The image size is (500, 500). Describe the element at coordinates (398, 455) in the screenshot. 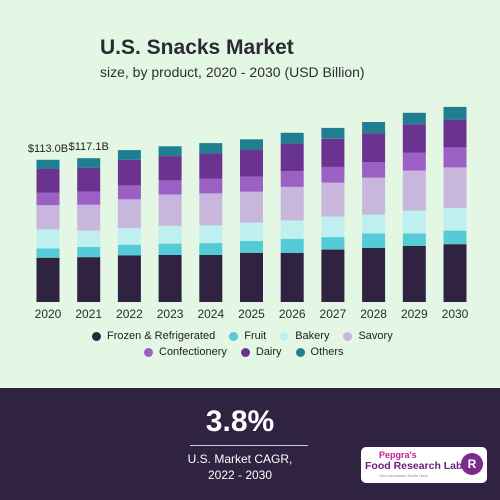

I see `logo-line1: Pepgra's` at that location.